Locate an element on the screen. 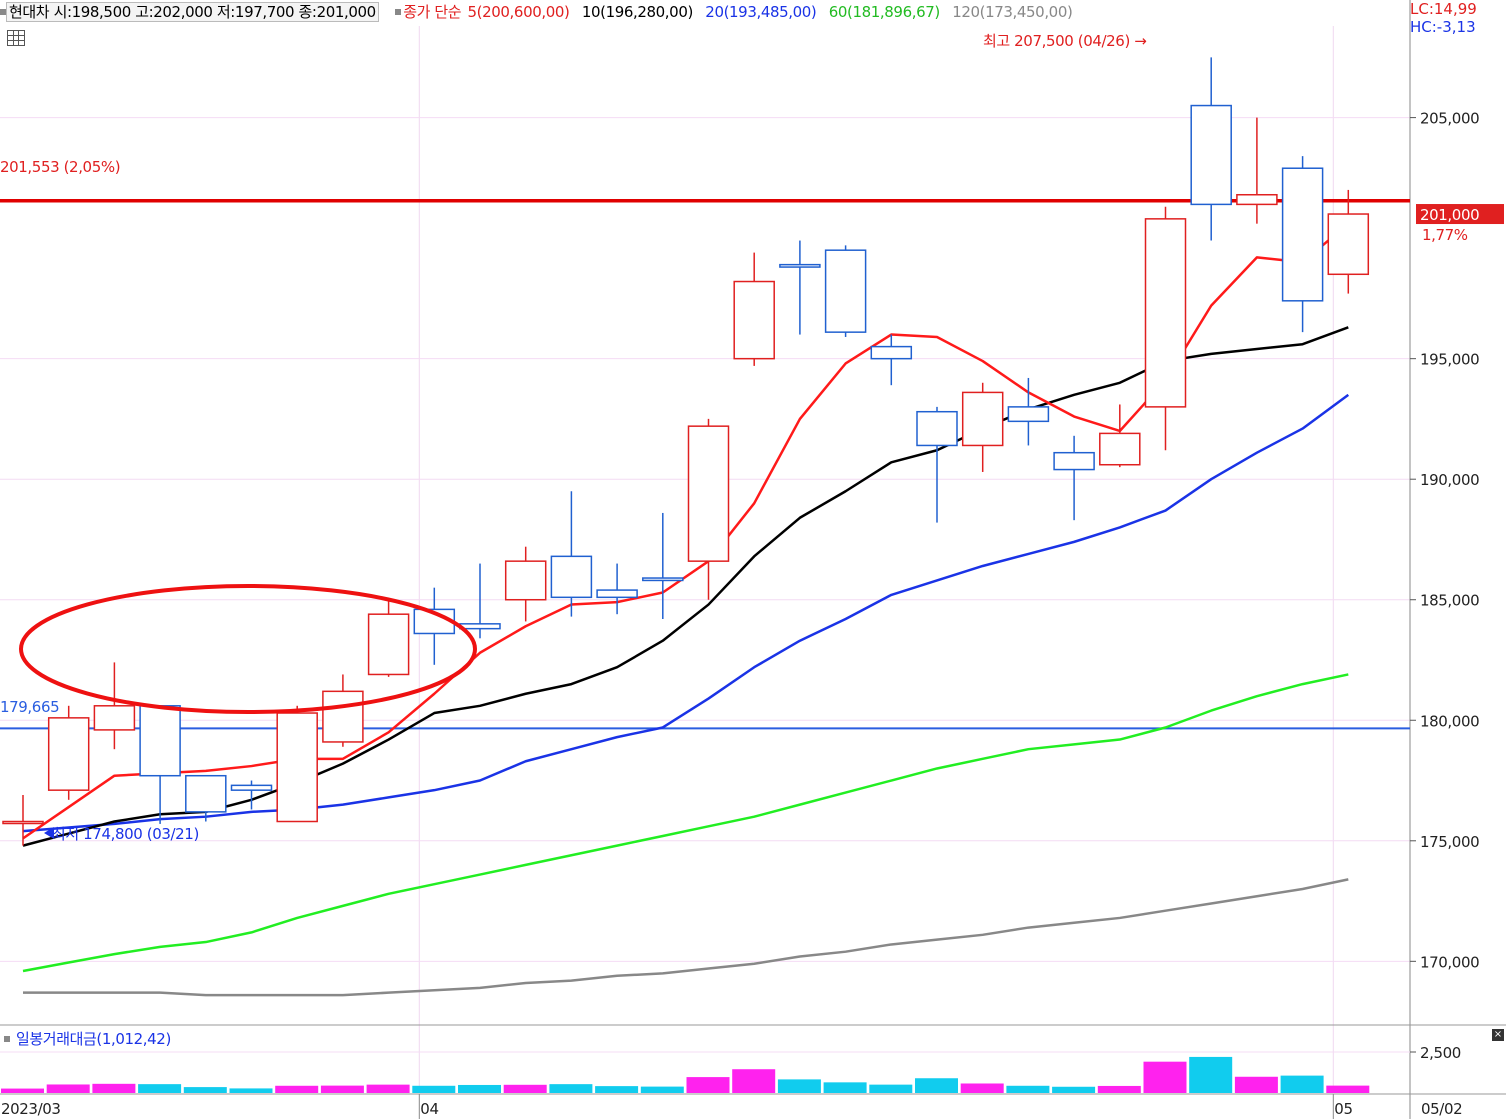 This screenshot has width=1506, height=1119. current-price-box is located at coordinates (1460, 214).